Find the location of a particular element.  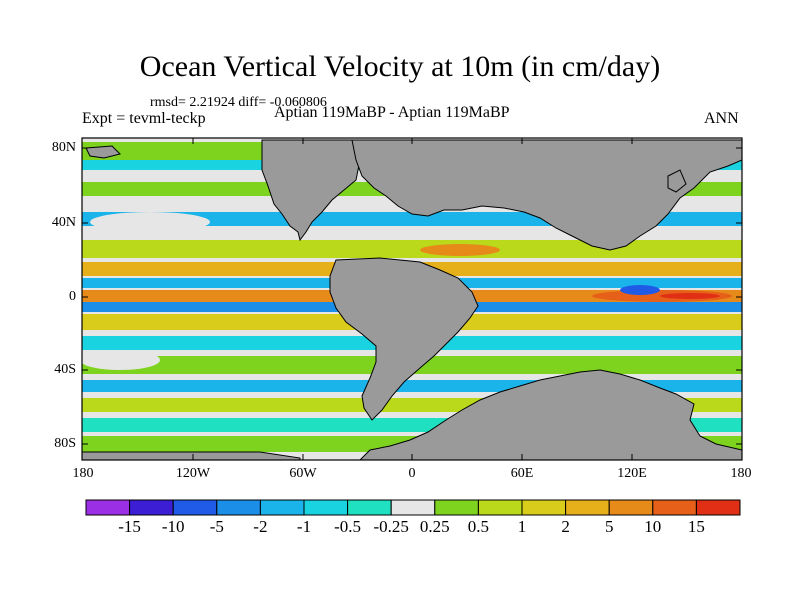

colorbar-label-10: 2 is located at coordinates (565, 526).